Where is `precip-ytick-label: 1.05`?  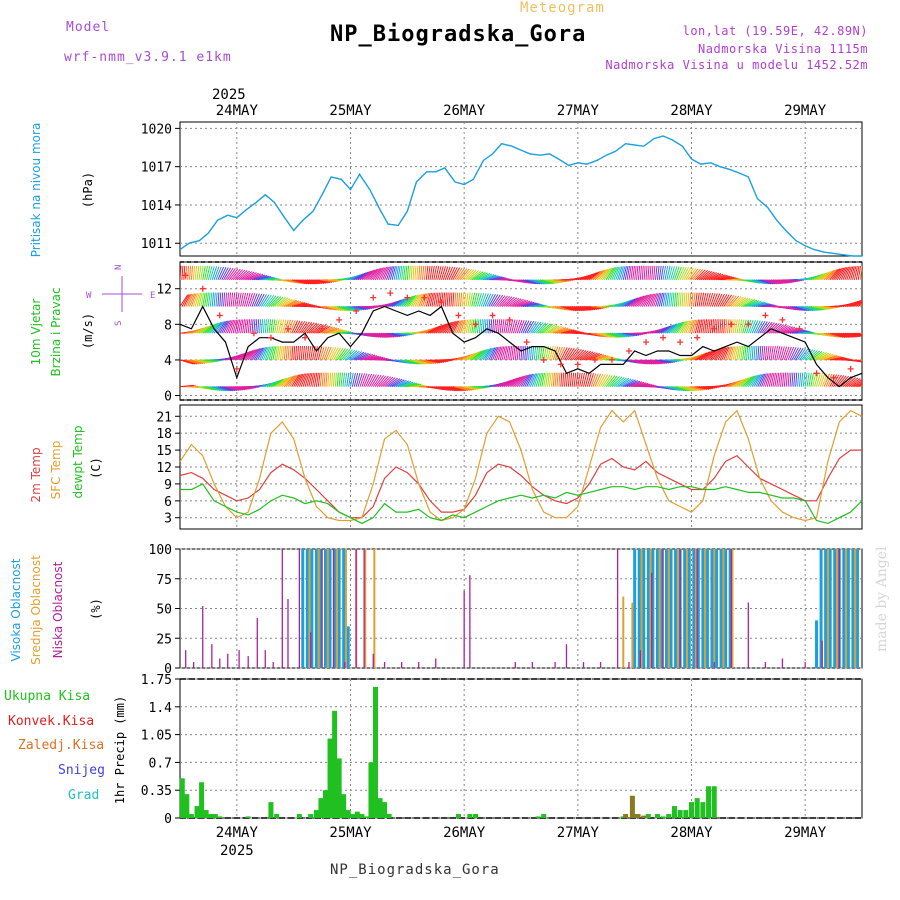 precip-ytick-label: 1.05 is located at coordinates (156, 736).